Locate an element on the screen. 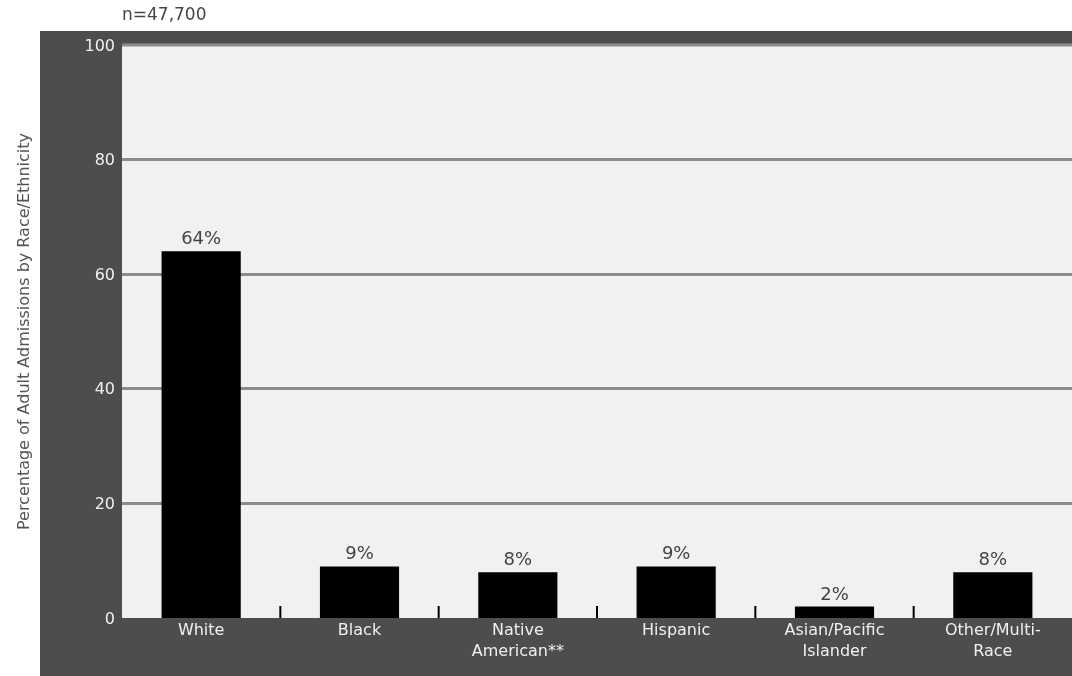 Image resolution: width=1072 pixels, height=676 pixels. data-label: 64% is located at coordinates (201, 238).